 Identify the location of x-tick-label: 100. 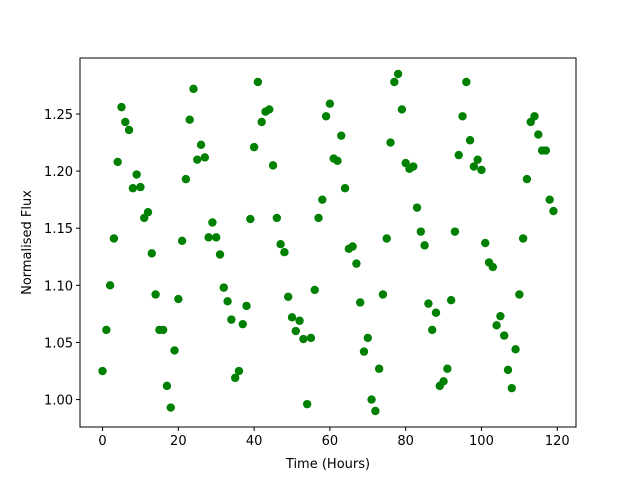
(481, 441).